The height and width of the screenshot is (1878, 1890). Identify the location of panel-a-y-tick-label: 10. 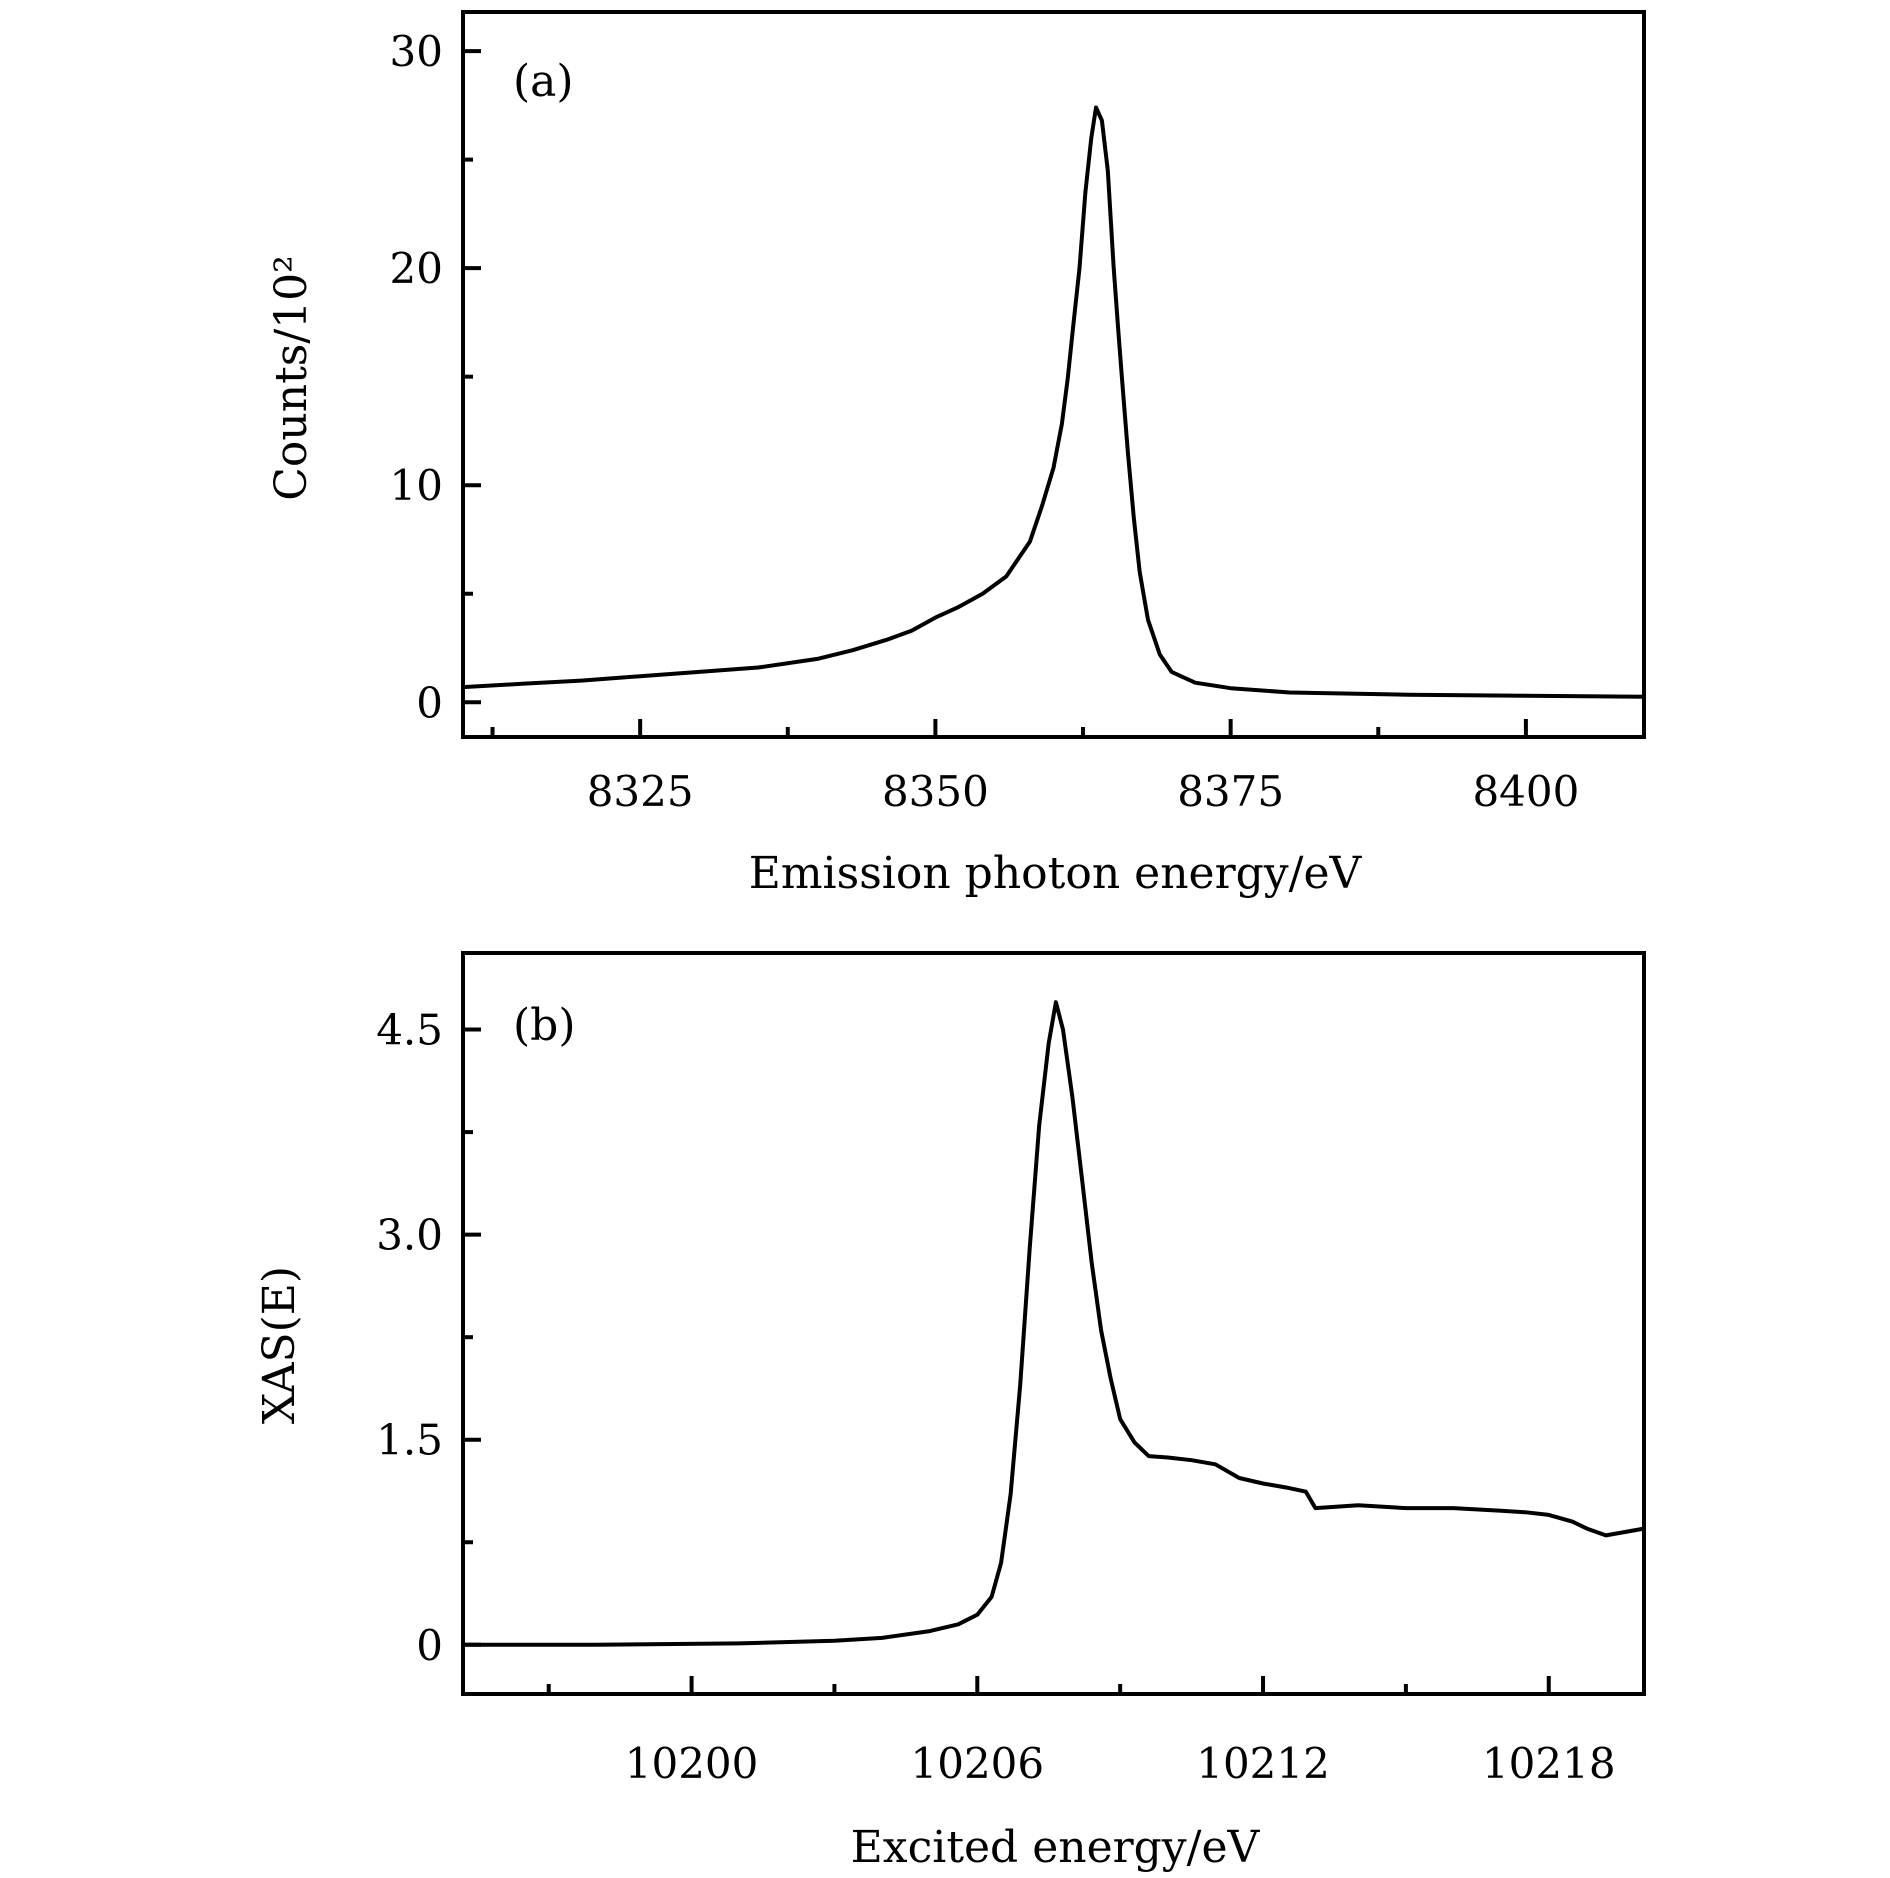
(416, 485).